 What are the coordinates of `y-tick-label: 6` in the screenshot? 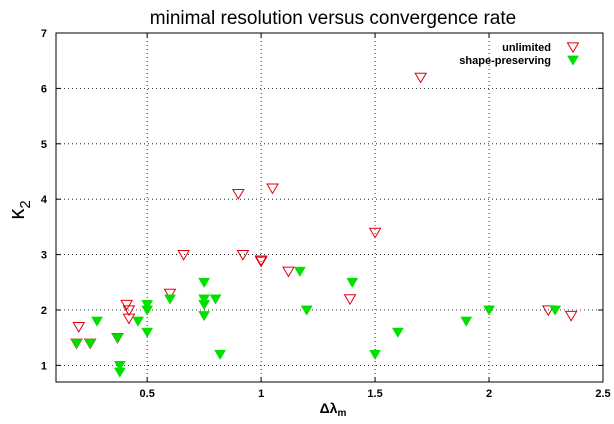 It's located at (44, 89).